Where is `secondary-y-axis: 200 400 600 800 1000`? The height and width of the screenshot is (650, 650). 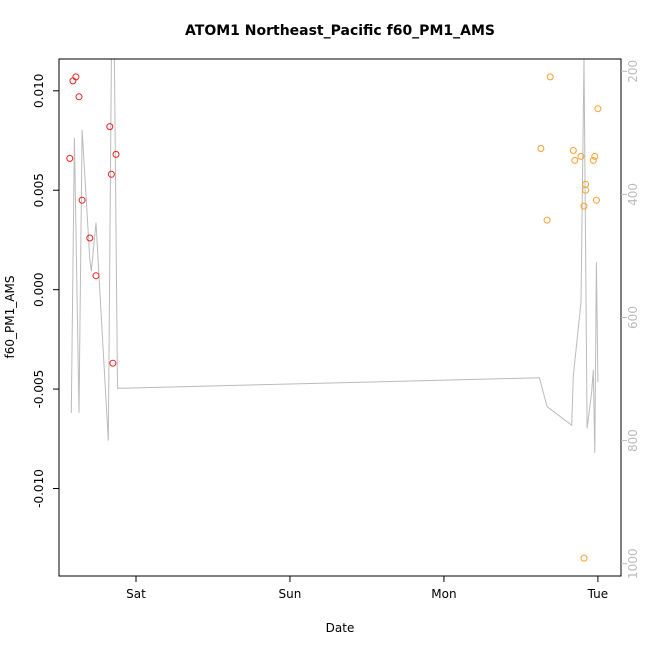 secondary-y-axis: 200 400 600 800 1000 is located at coordinates (630, 319).